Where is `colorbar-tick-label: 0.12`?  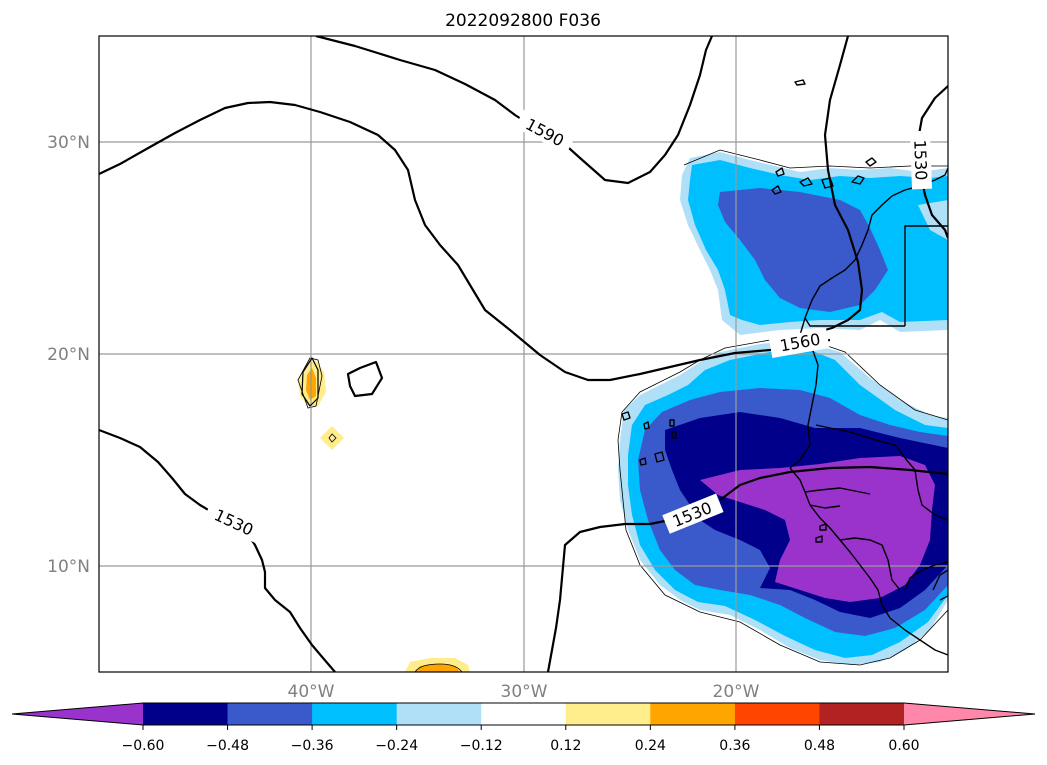 colorbar-tick-label: 0.12 is located at coordinates (565, 746).